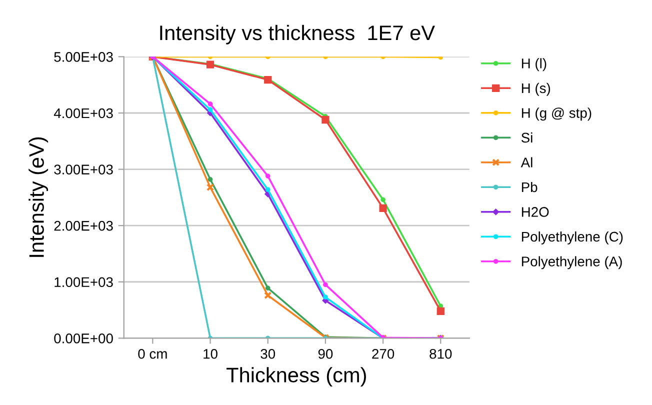 The width and height of the screenshot is (652, 405). I want to click on x-tick-label: 30, so click(268, 353).